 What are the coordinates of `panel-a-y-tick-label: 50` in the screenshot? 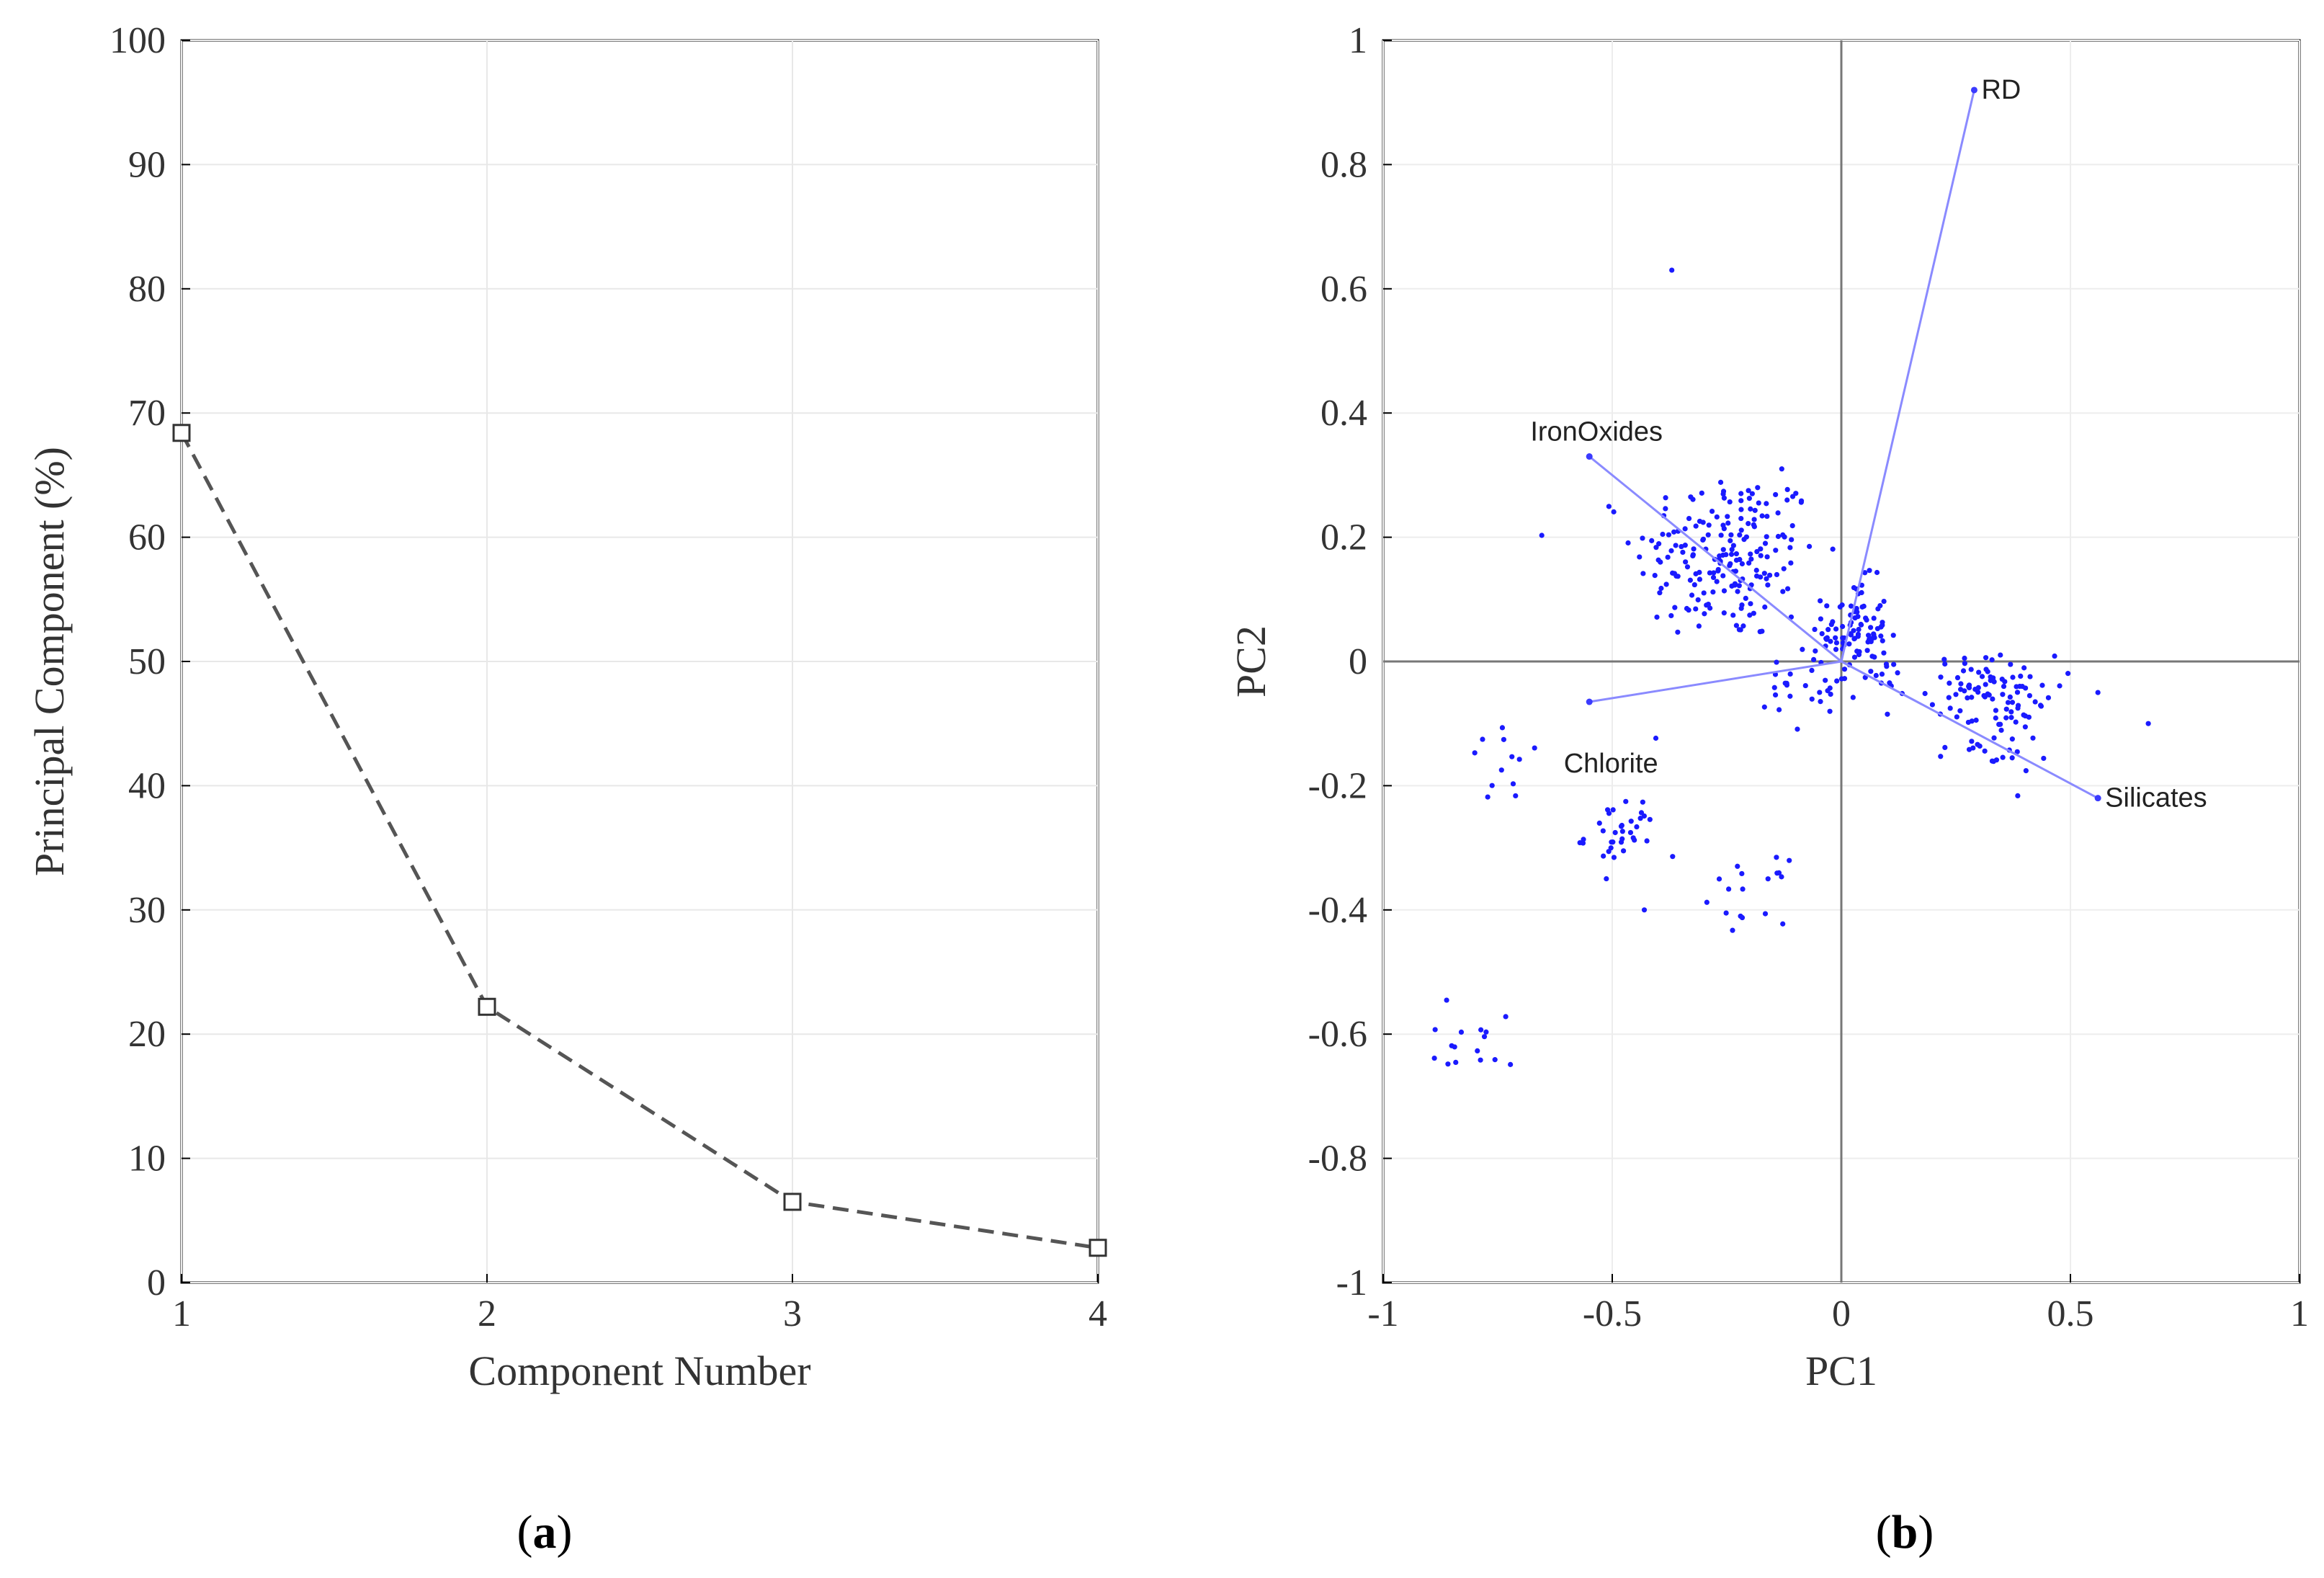 It's located at (147, 661).